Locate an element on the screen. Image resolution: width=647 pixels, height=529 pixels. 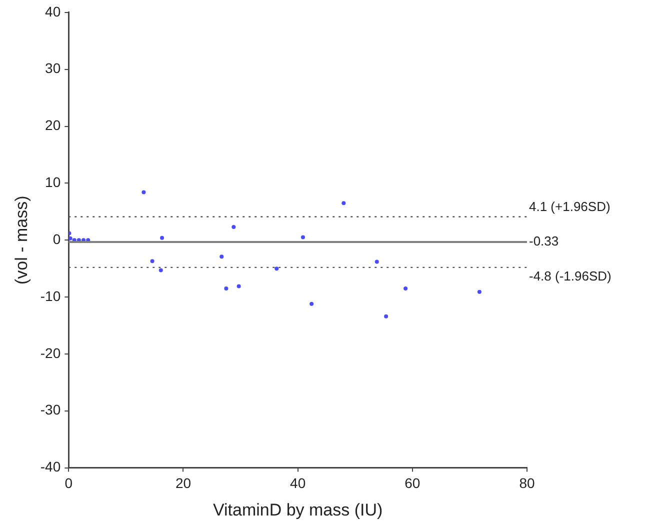
ref-line-label: -0.33 is located at coordinates (544, 241).